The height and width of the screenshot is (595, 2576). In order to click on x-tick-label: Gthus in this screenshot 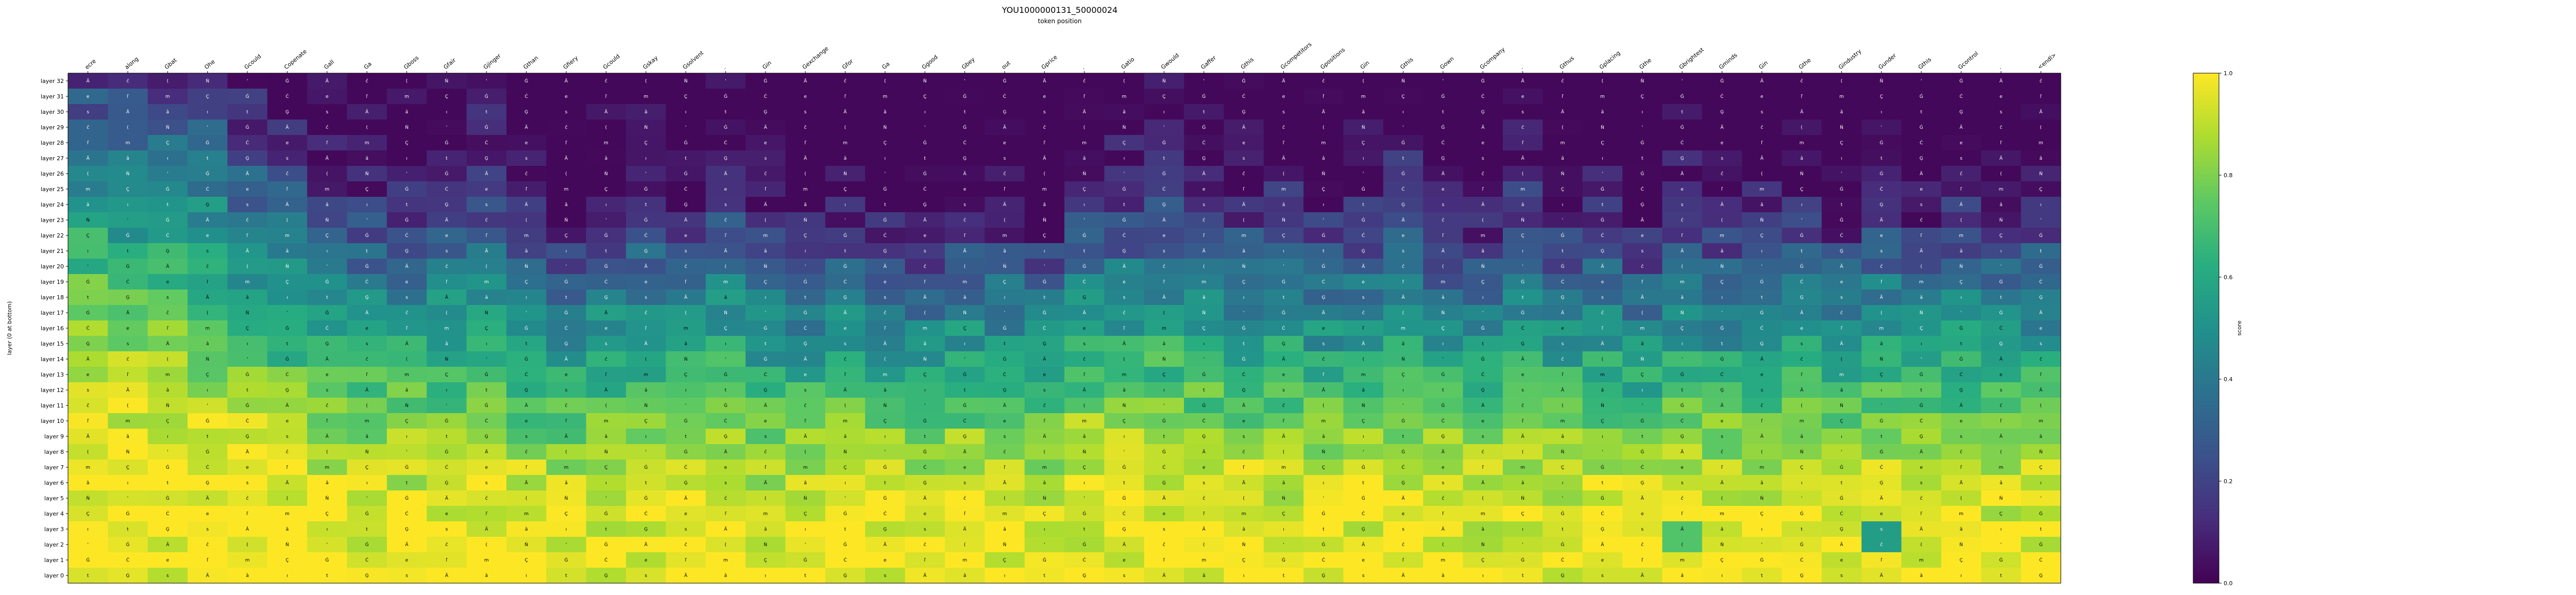, I will do `click(1566, 63)`.